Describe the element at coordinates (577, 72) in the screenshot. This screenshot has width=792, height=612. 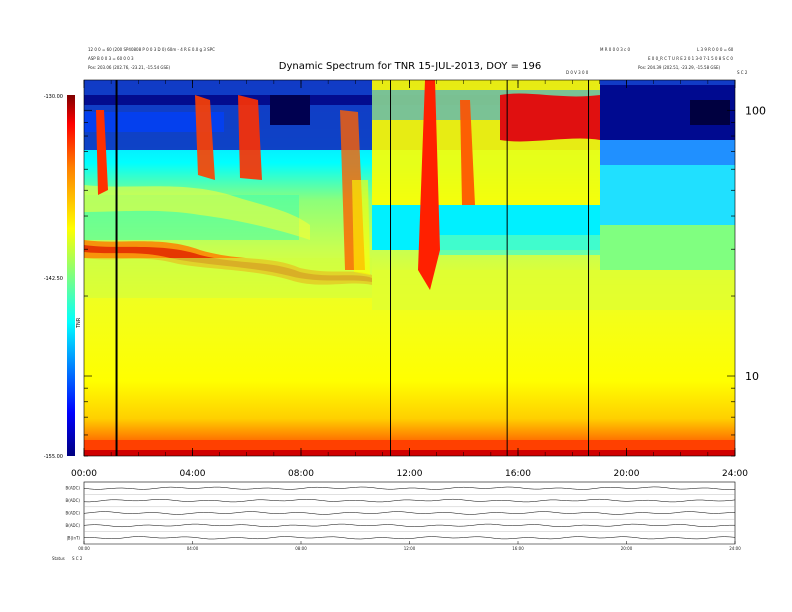
I see `header-marker-tag: D 0 V 3 0 0` at that location.